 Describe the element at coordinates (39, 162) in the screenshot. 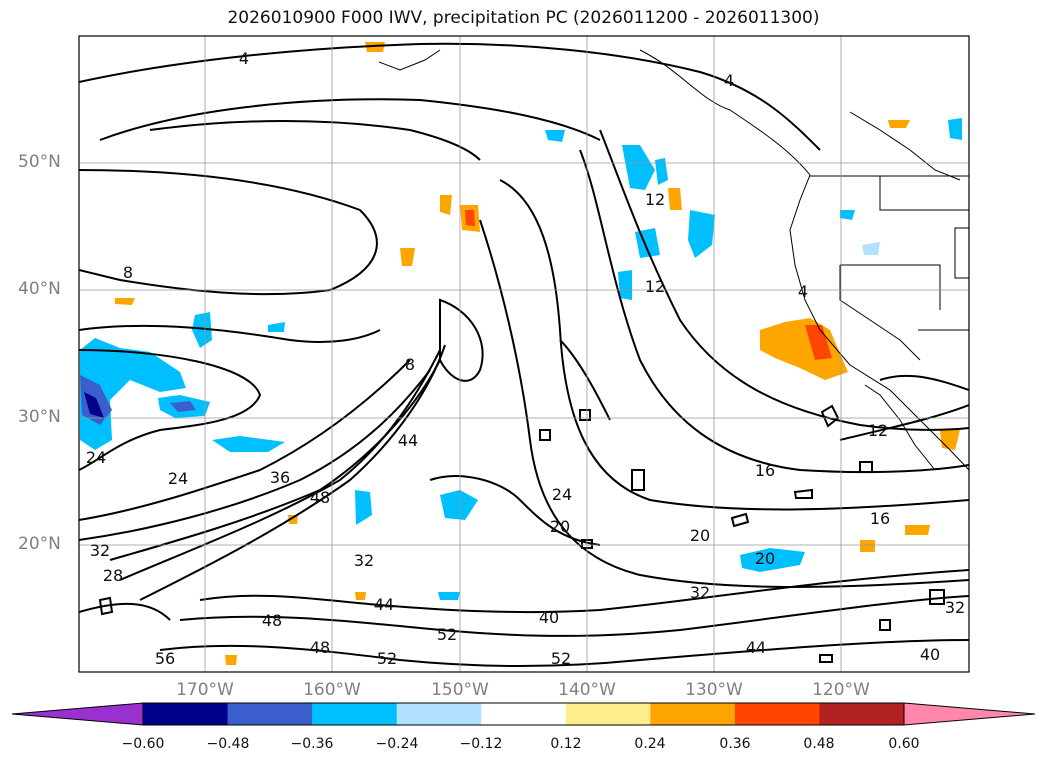

I see `lat-label: 50°N` at that location.